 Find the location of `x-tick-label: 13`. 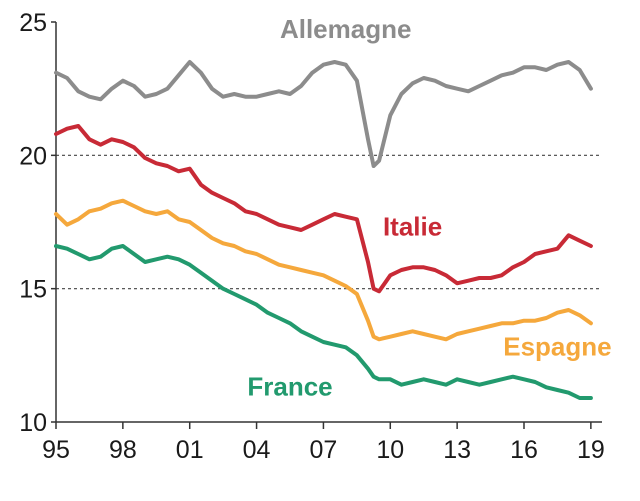

x-tick-label: 13 is located at coordinates (457, 450).